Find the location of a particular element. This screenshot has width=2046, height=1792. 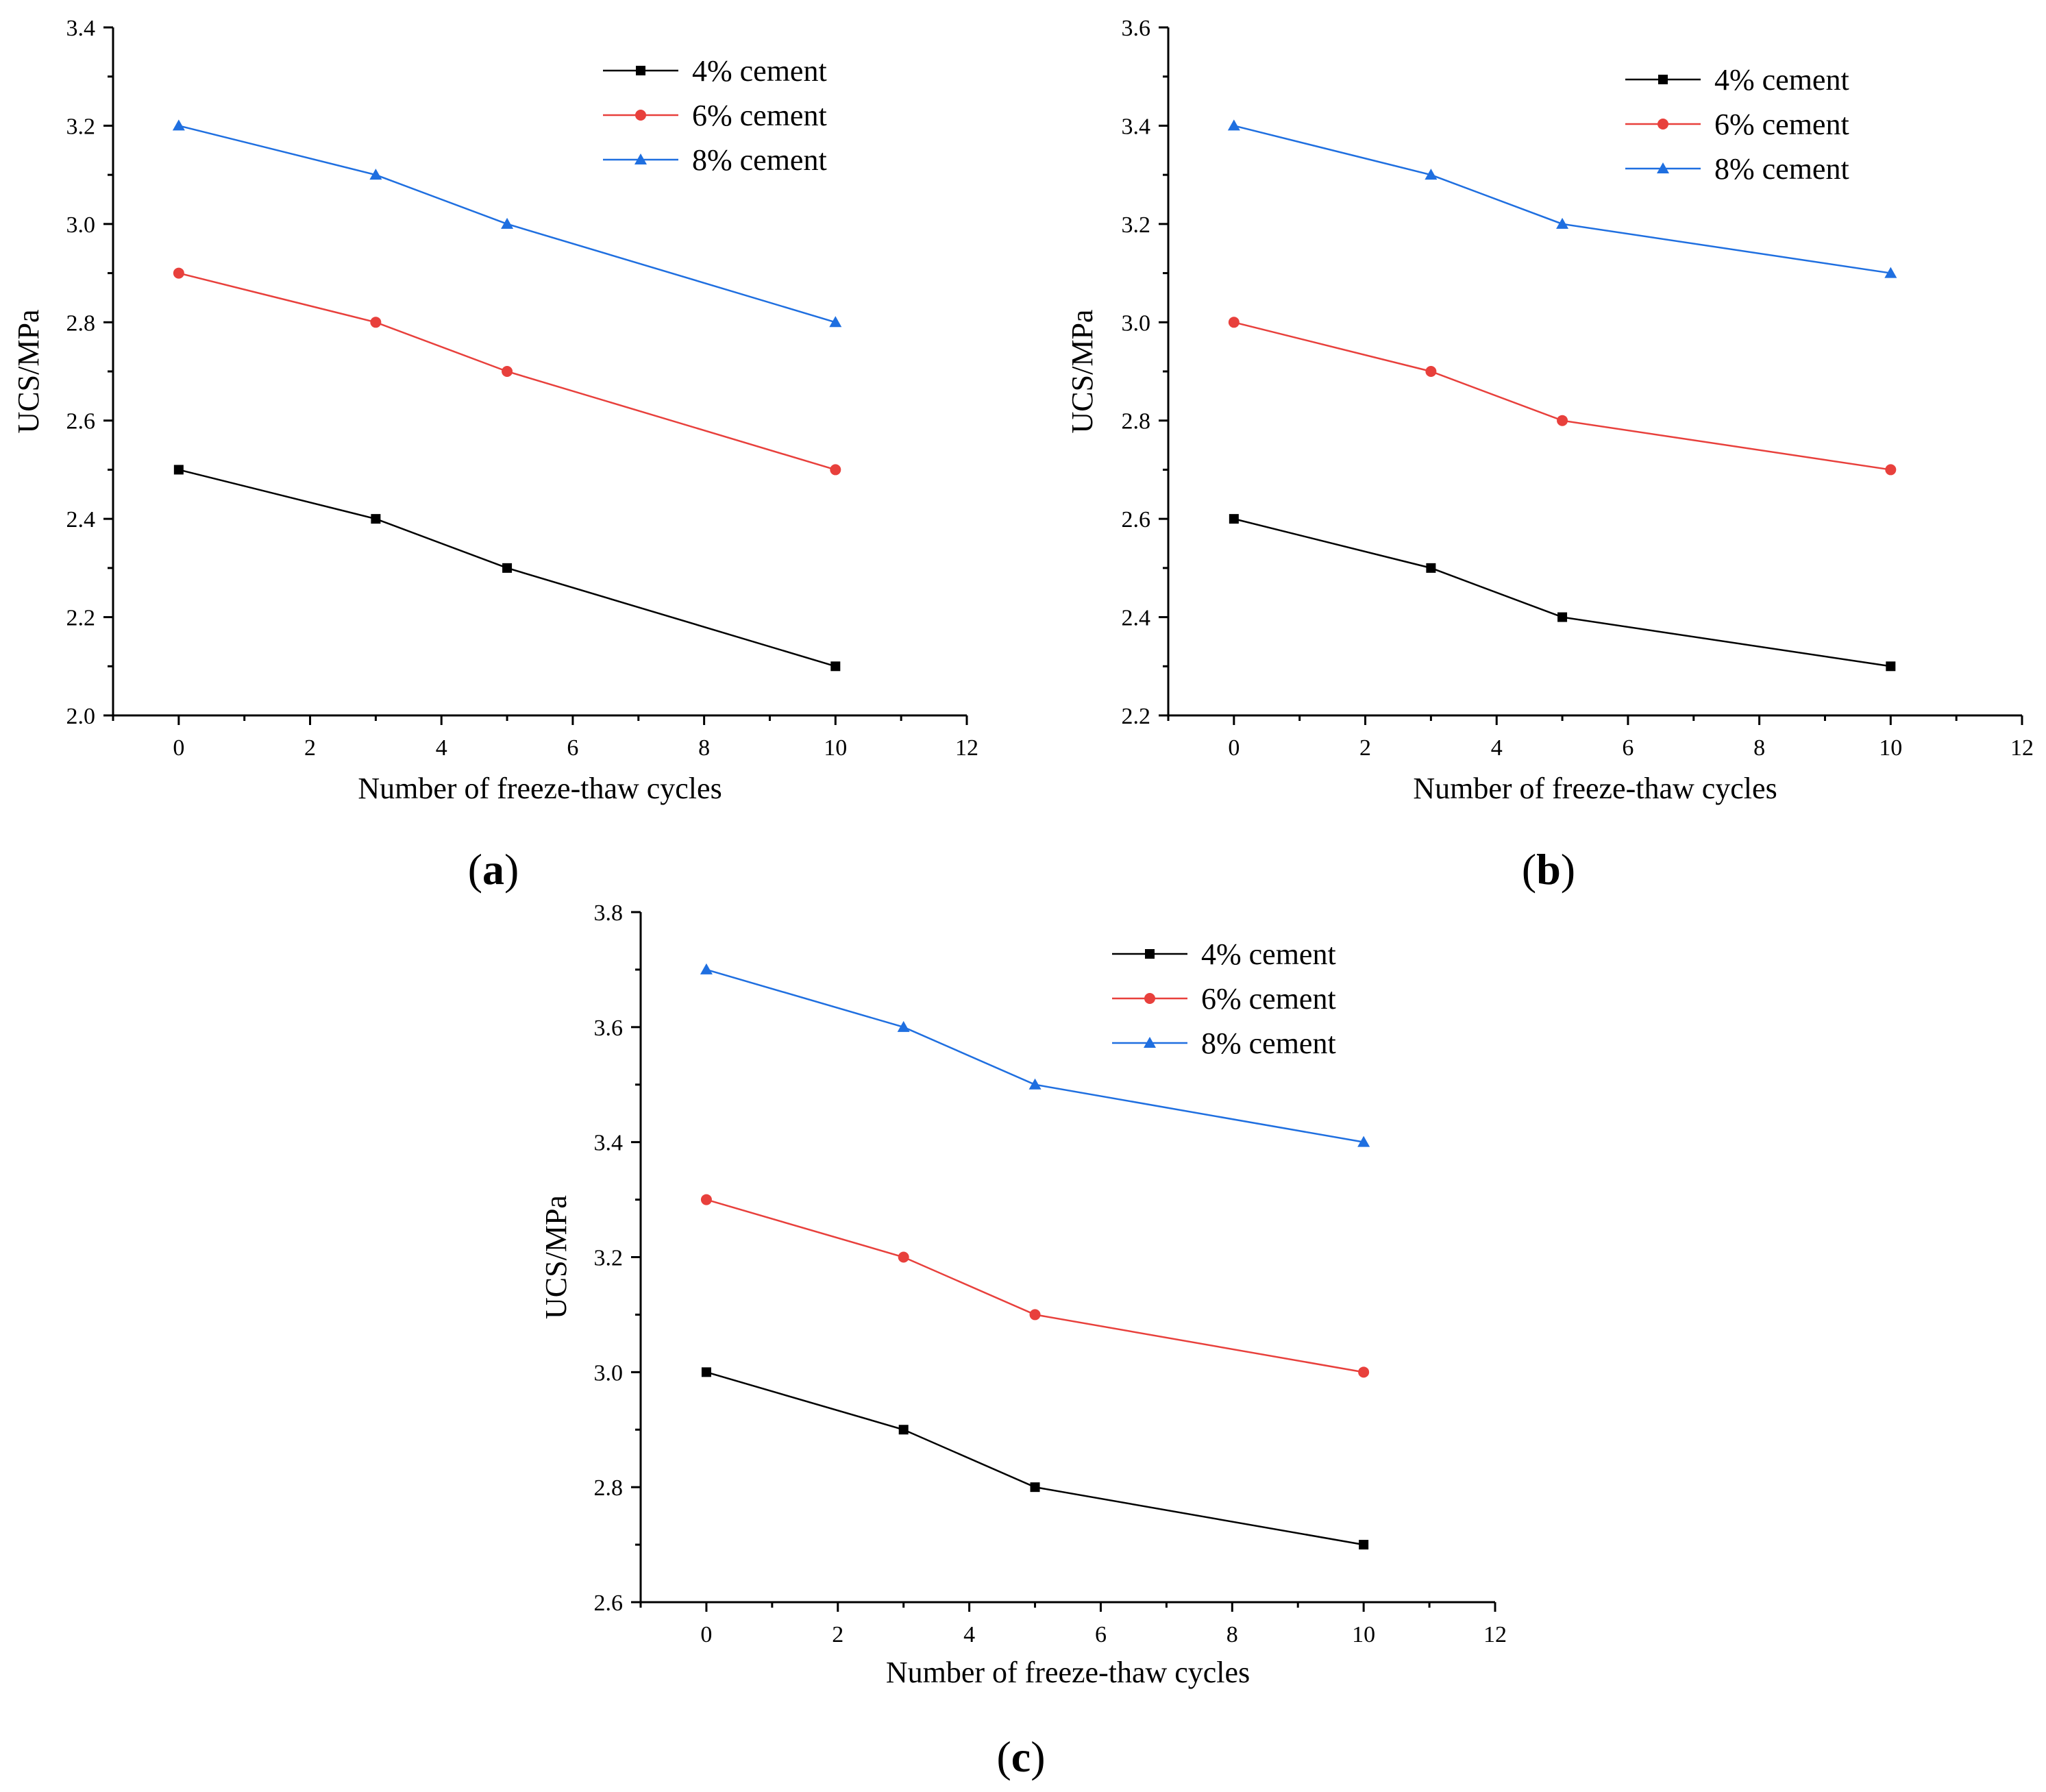

y-tick-label: 2.6 is located at coordinates (609, 1603).